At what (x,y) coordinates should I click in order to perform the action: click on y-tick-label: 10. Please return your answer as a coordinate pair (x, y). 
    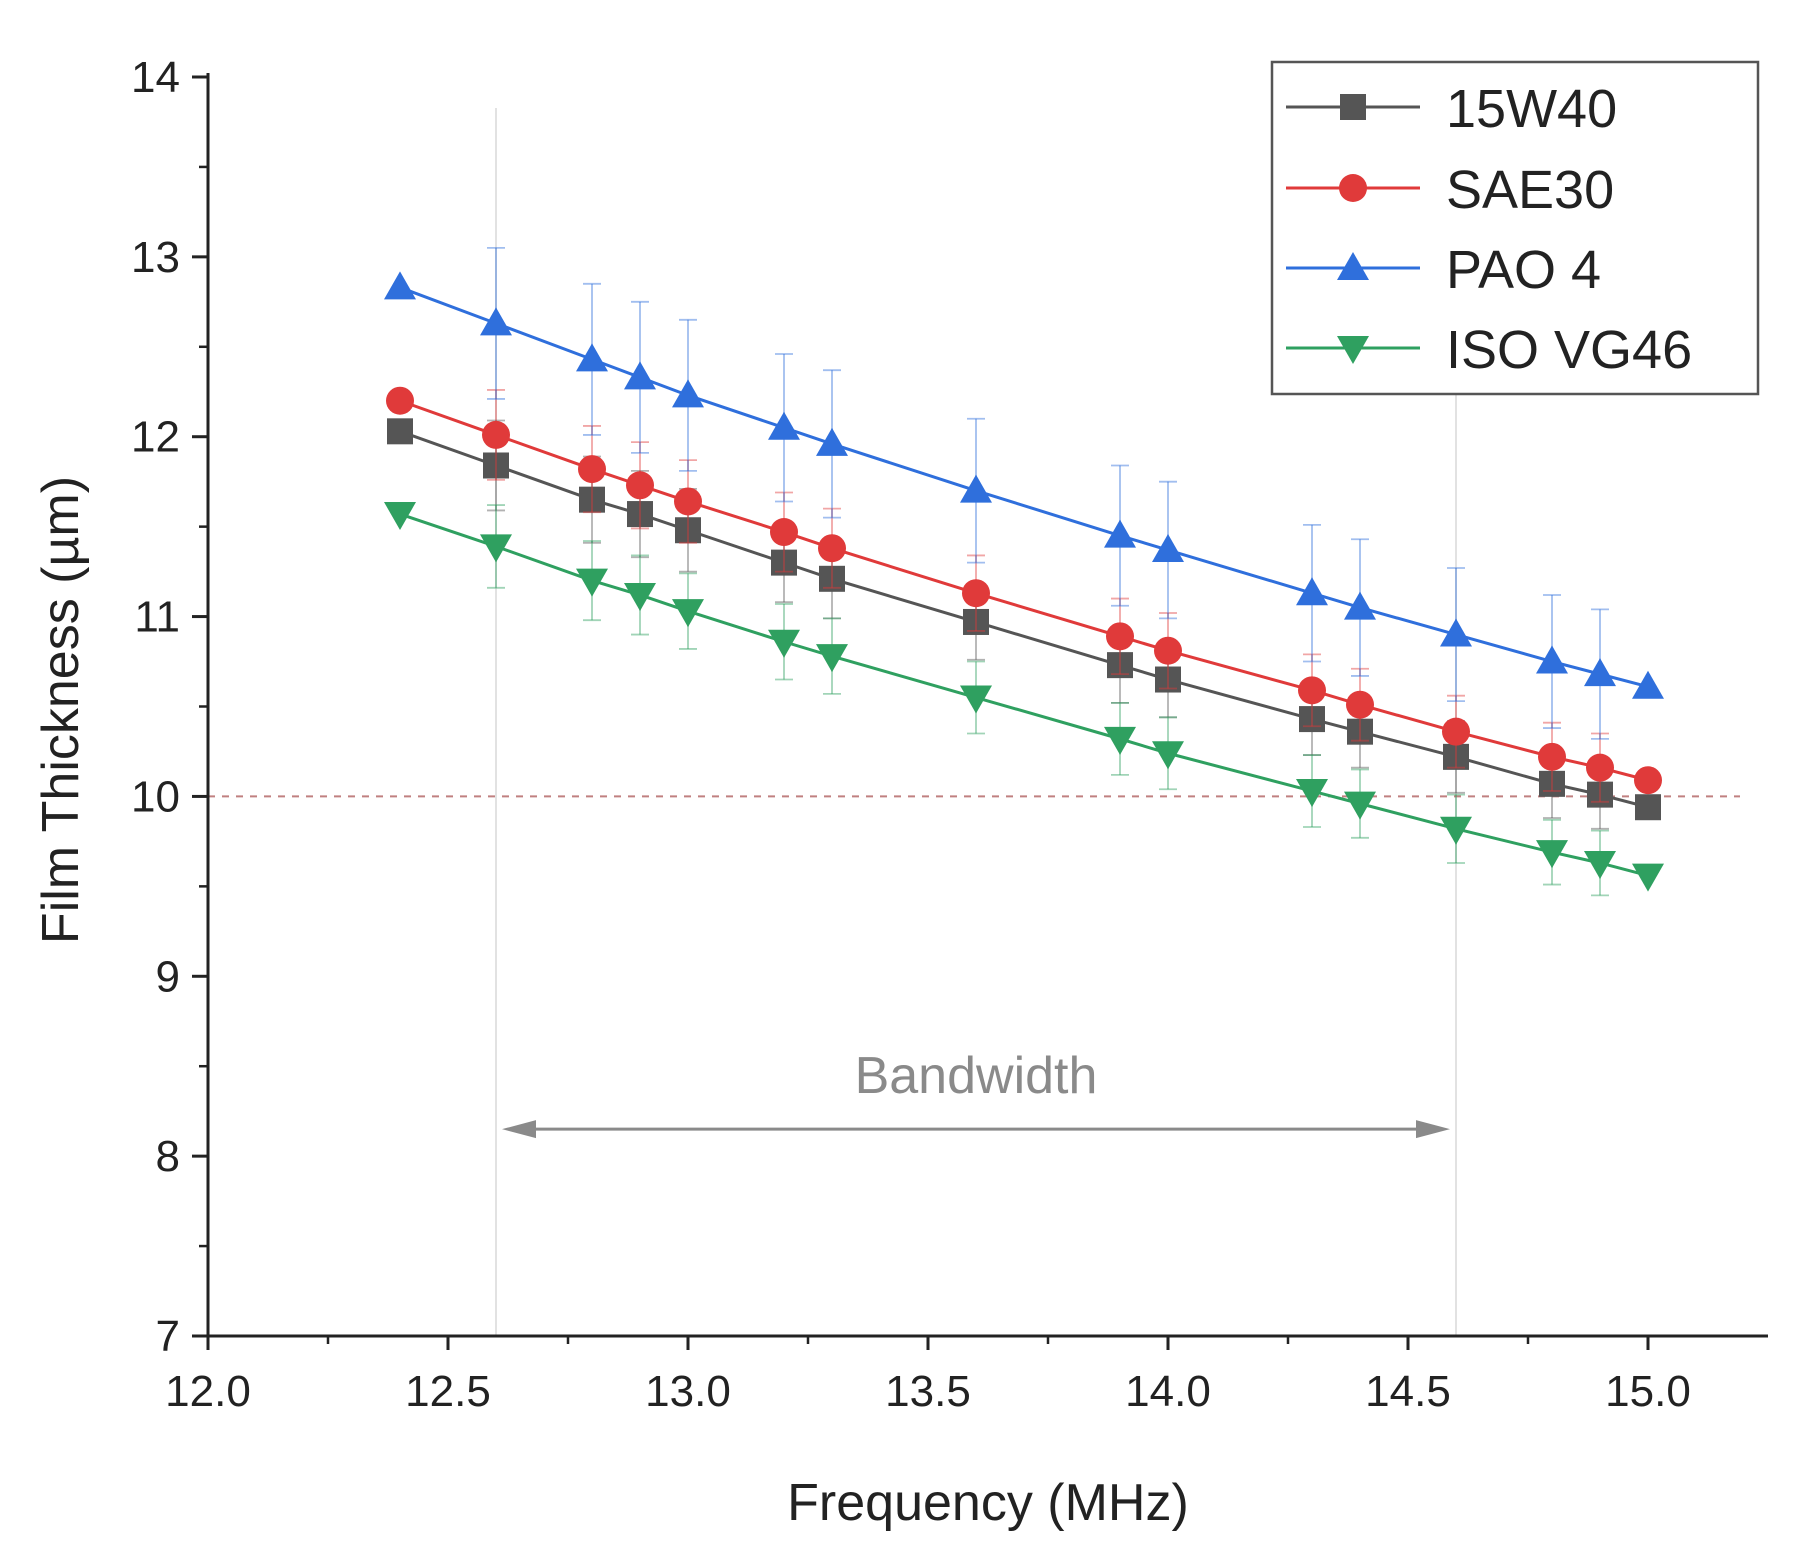
    Looking at the image, I should click on (155, 796).